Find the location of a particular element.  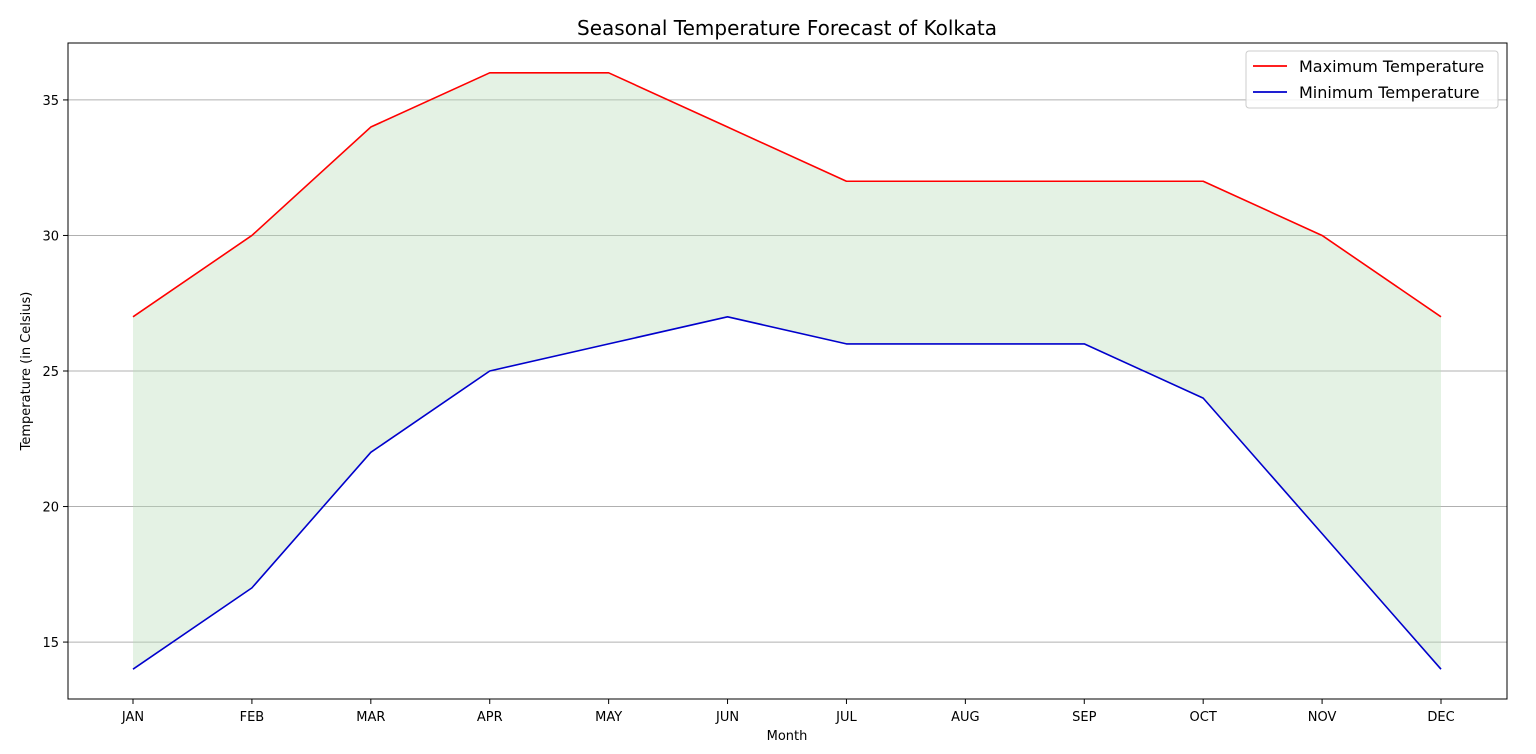

x-tick-label-dec: DEC is located at coordinates (1440, 717).